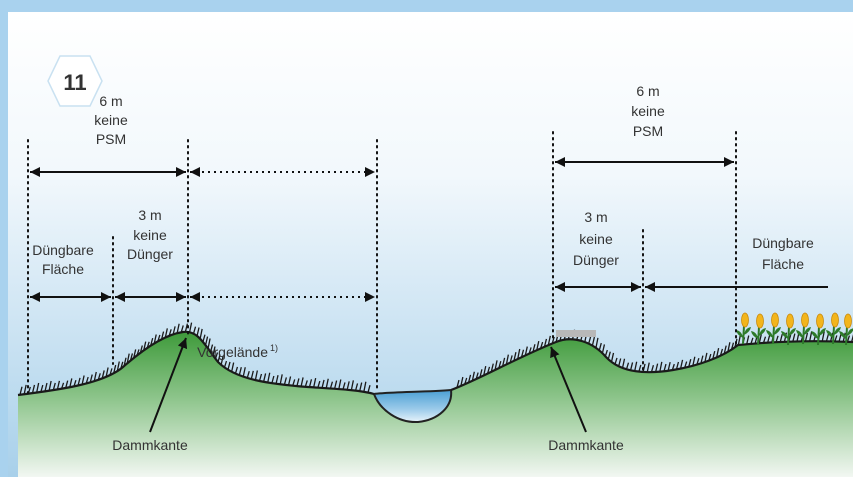 This screenshot has width=853, height=477. What do you see at coordinates (168, 385) in the screenshot?
I see `dam-pointer-left` at bounding box center [168, 385].